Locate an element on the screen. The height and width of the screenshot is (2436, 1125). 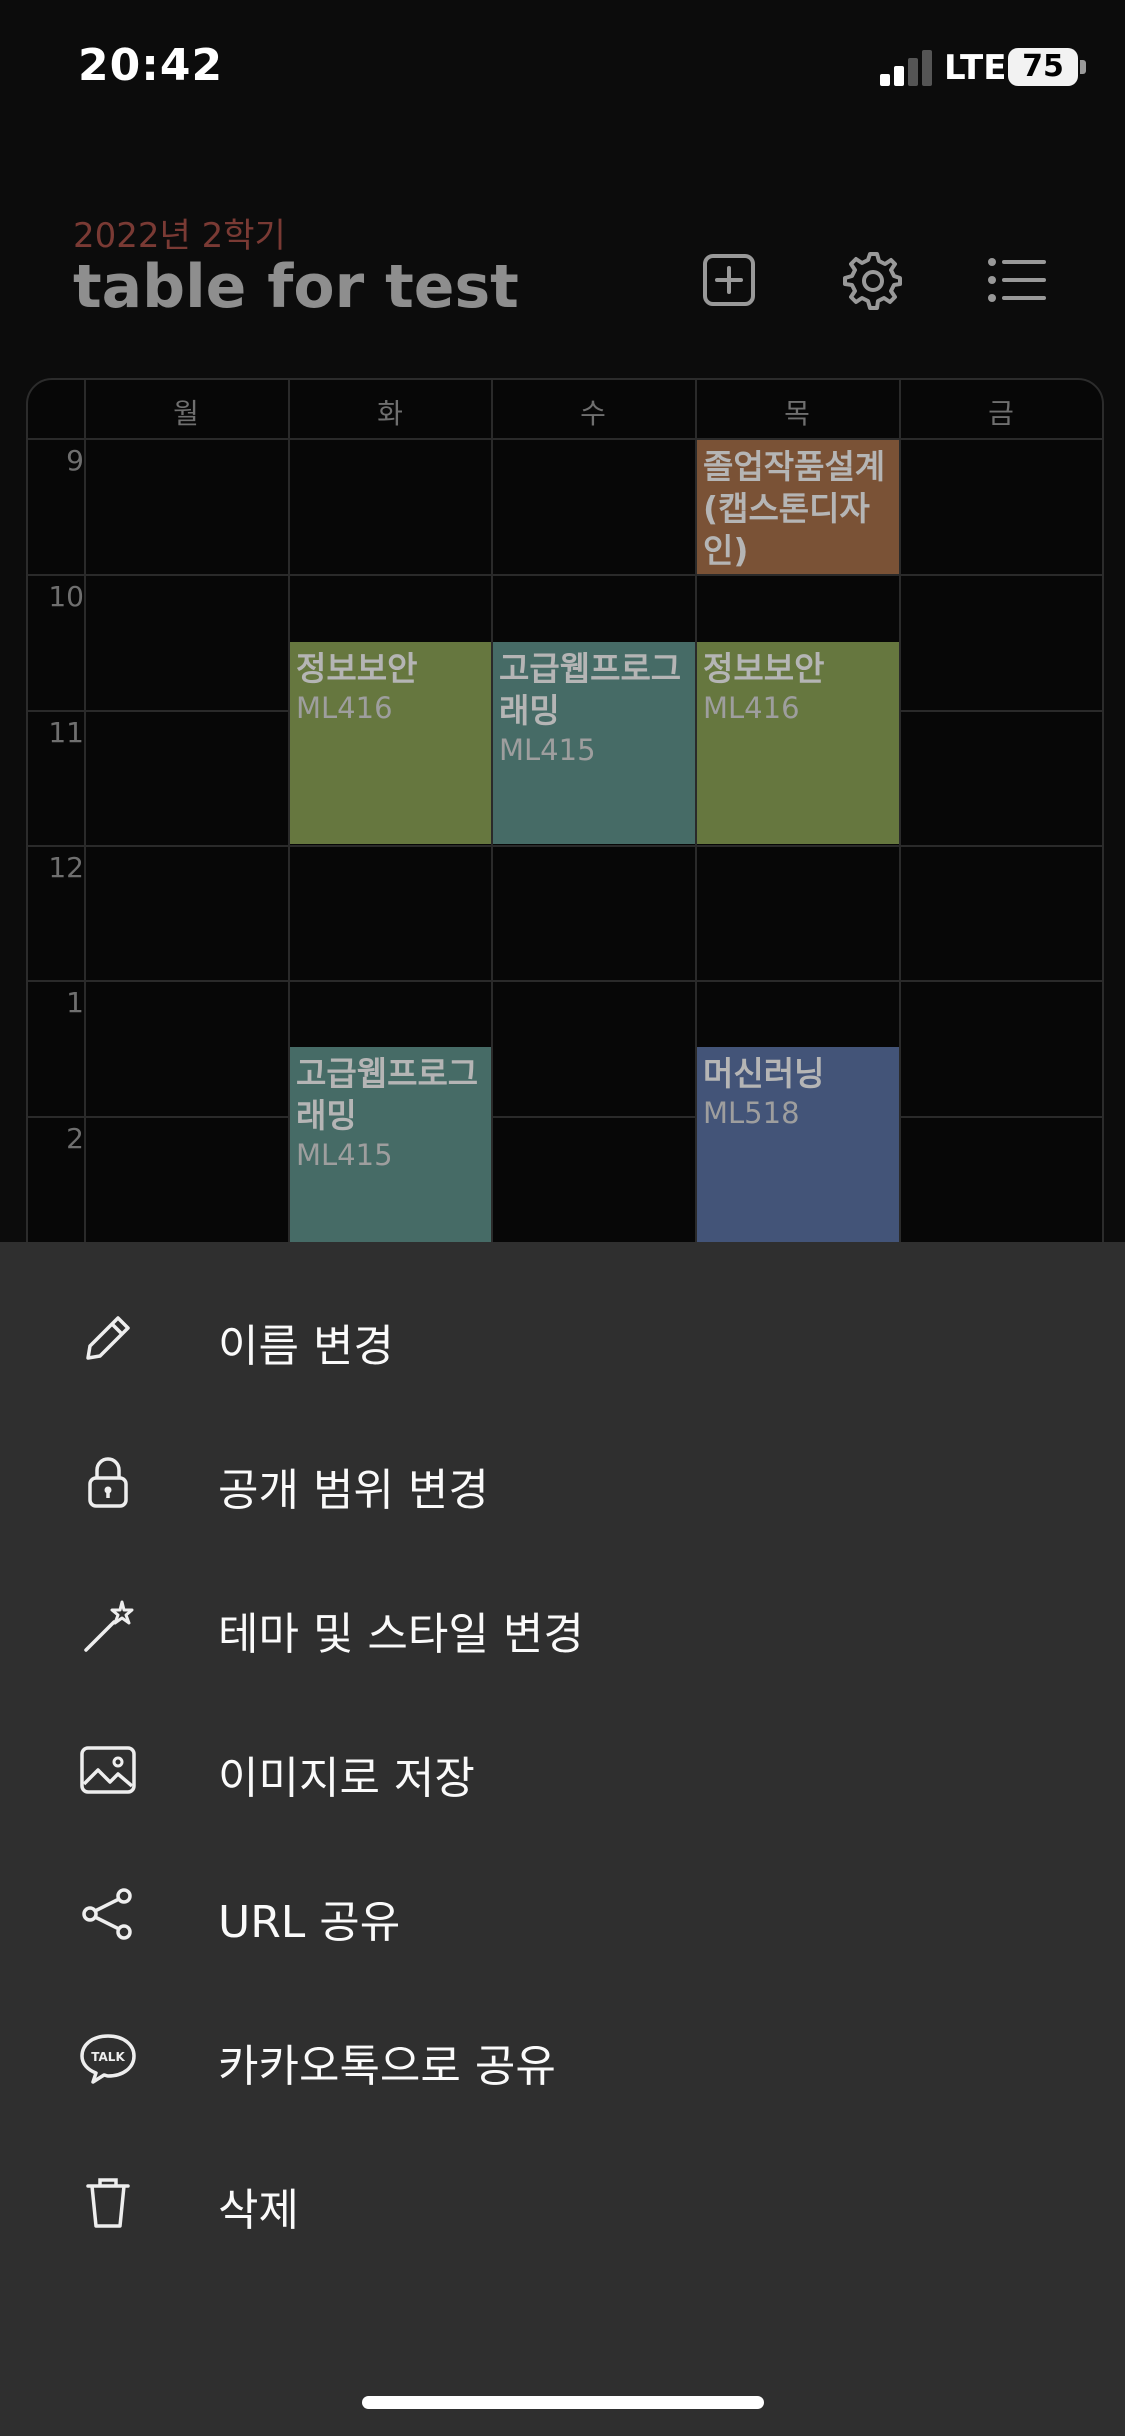
course-name: 졸업작품설계(캡스톤디자인) is located at coordinates (794, 508).